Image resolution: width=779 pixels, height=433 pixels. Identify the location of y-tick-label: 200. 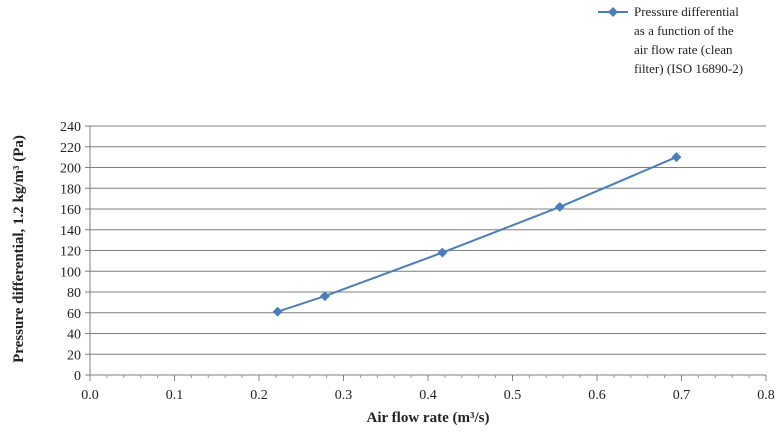
(70, 169).